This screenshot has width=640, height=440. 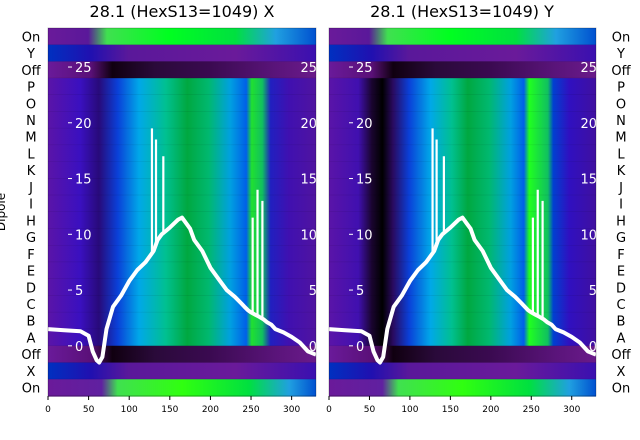 I want to click on row-label: D, so click(x=31, y=288).